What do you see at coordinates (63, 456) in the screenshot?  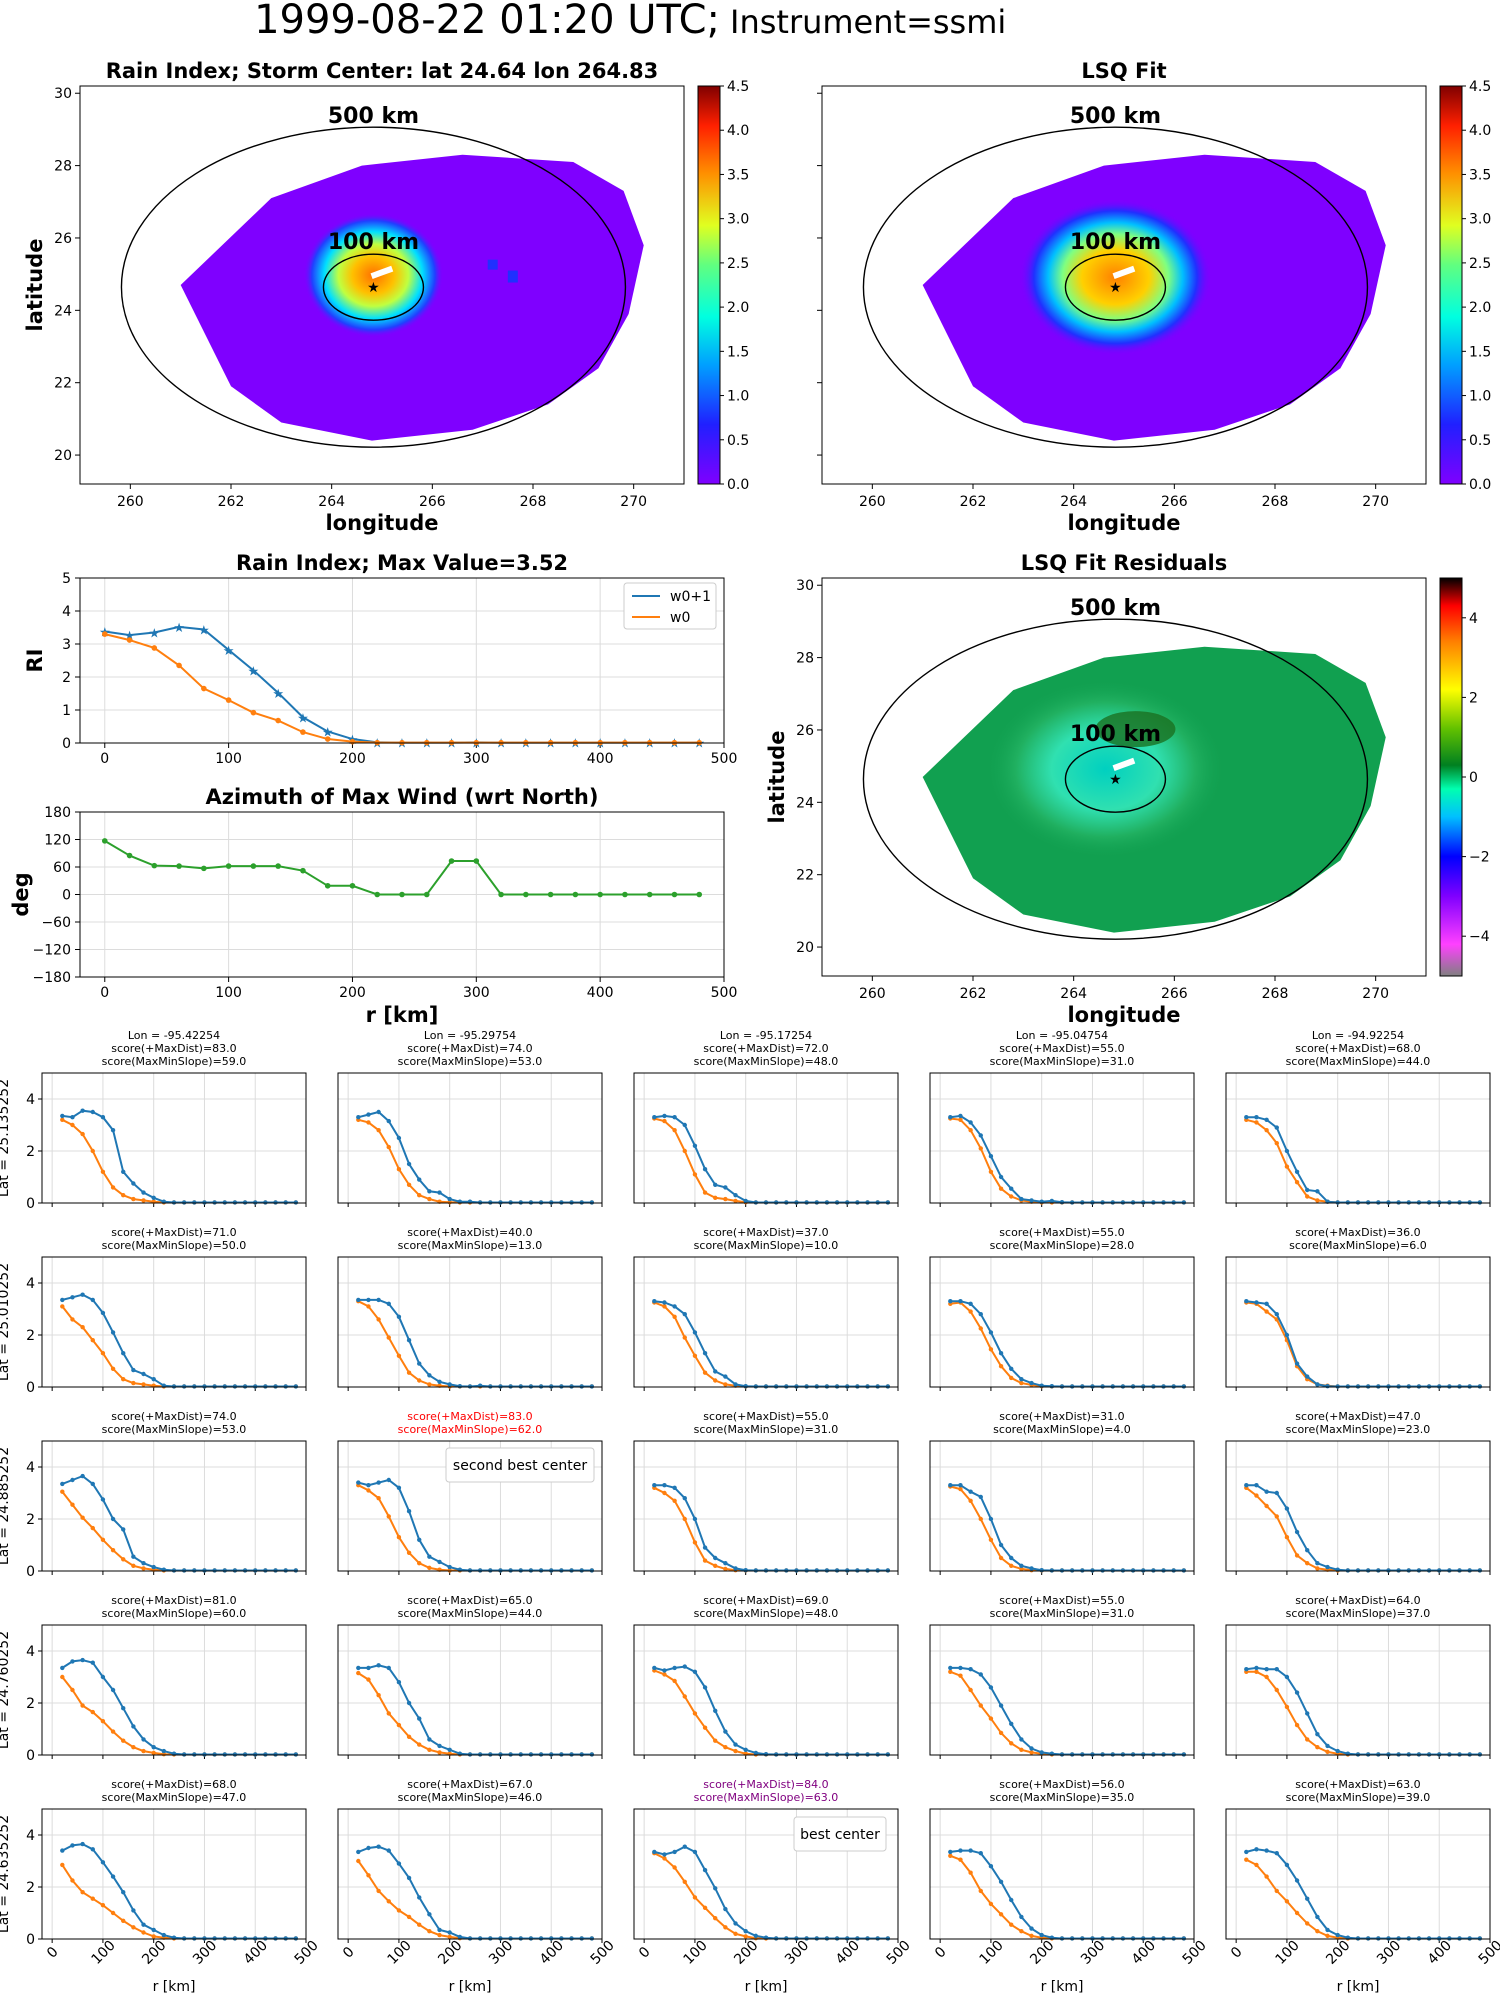 I see `y-tick-label: 20` at bounding box center [63, 456].